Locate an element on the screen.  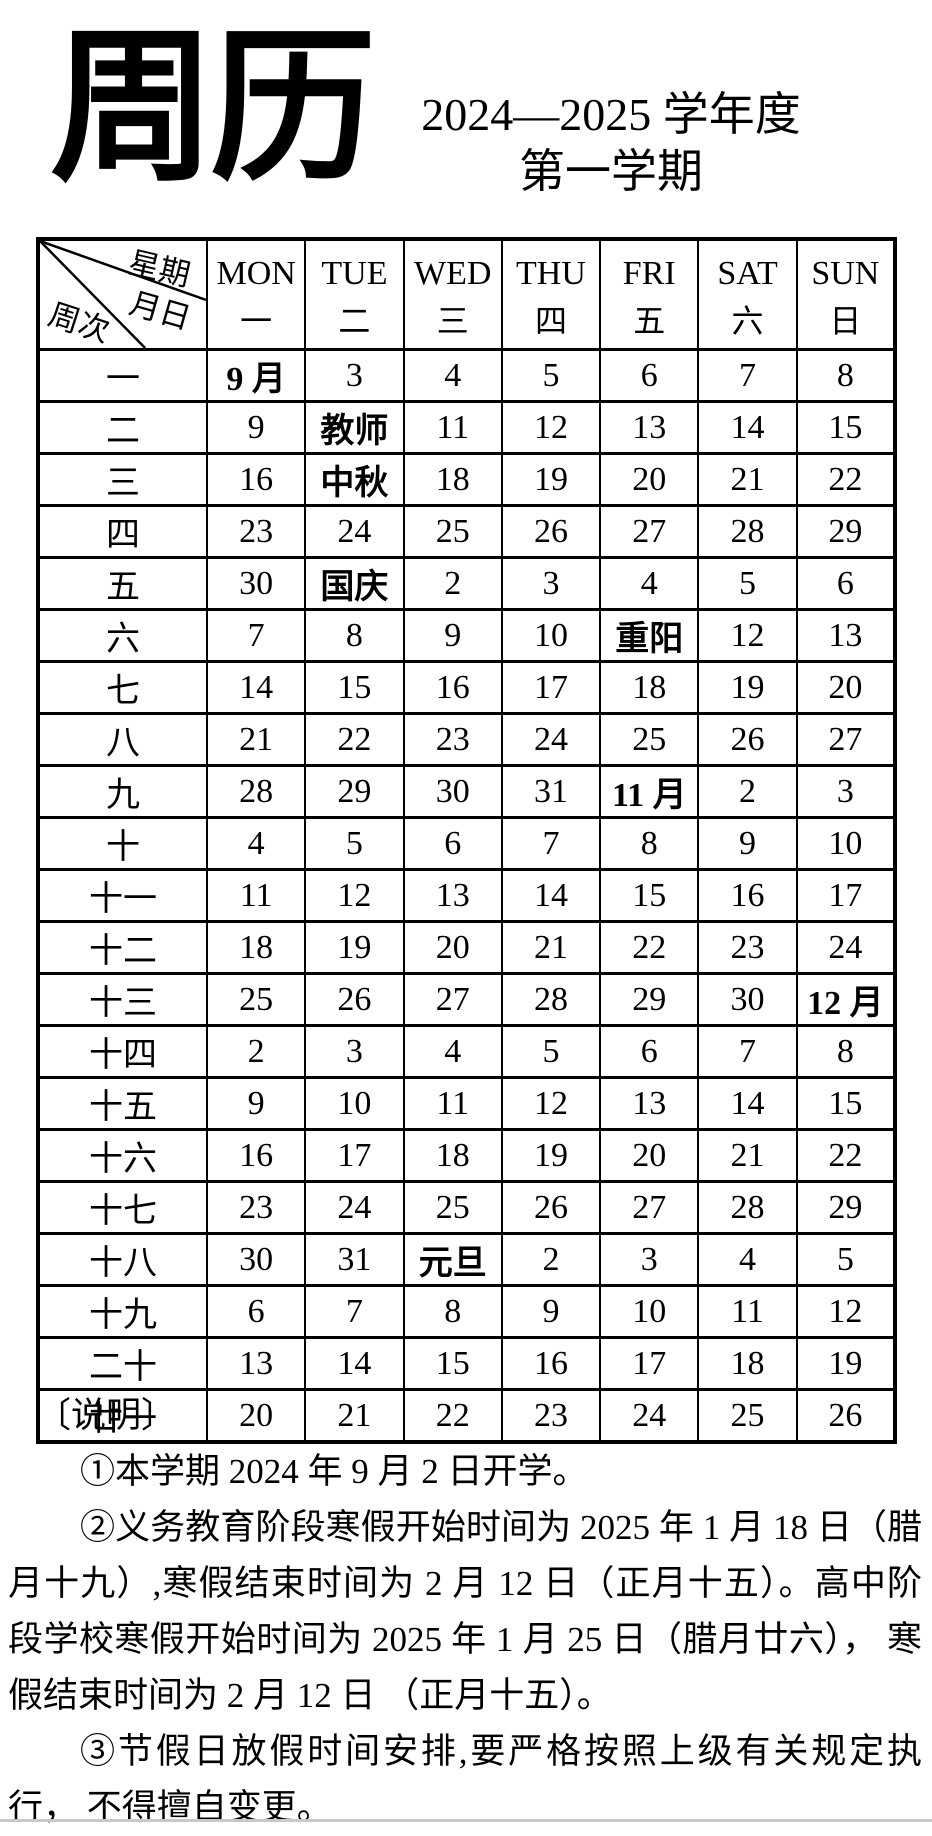
week-number-cell: 十六 is located at coordinates (122, 1155).